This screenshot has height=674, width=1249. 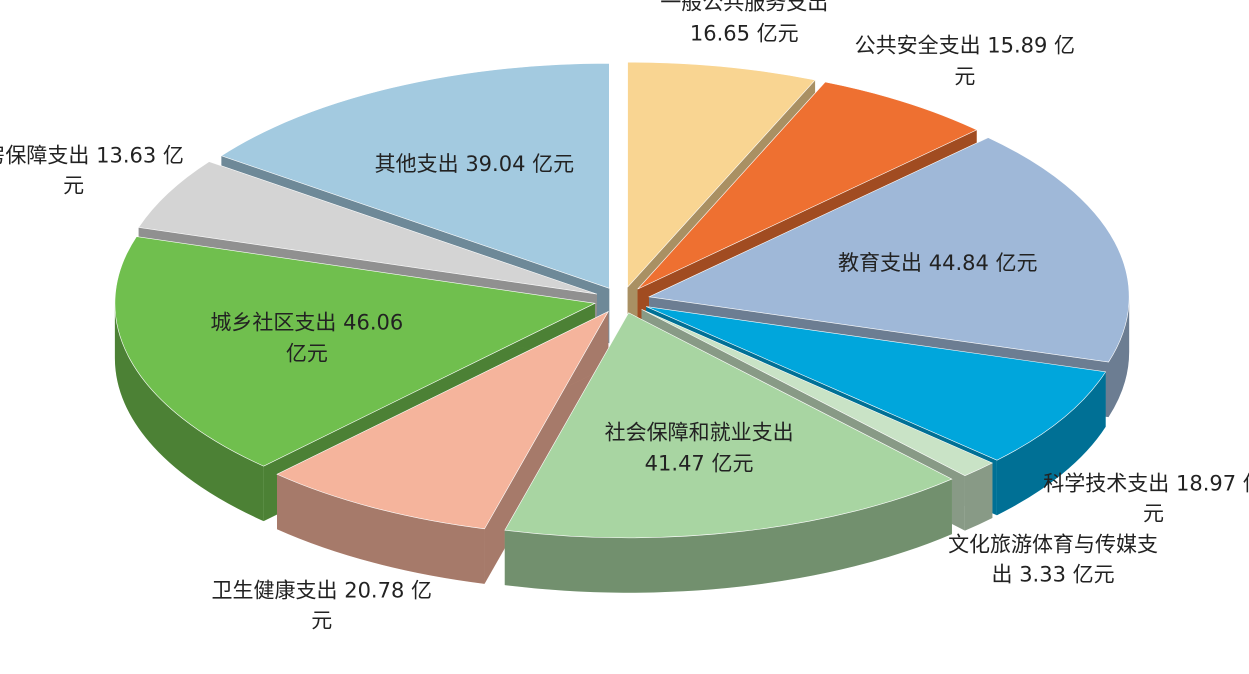 What do you see at coordinates (371, 605) in the screenshot?
I see `label-text: 20.78 亿元` at bounding box center [371, 605].